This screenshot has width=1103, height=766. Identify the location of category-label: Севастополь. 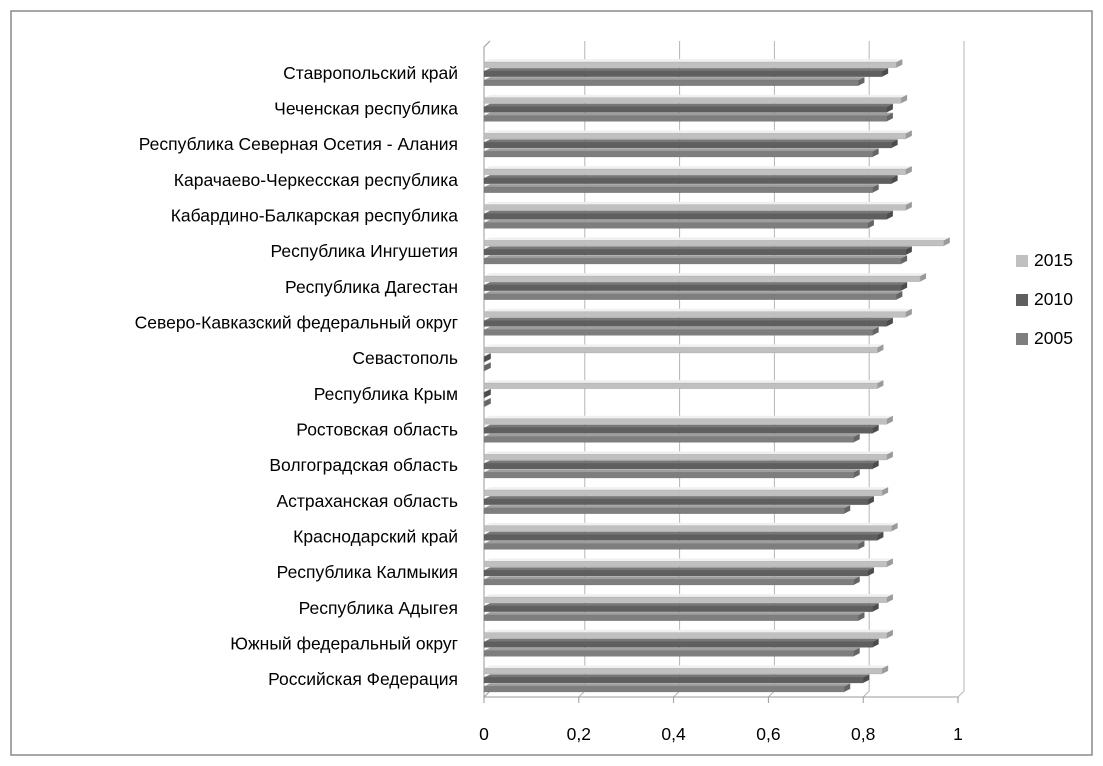
(405, 358).